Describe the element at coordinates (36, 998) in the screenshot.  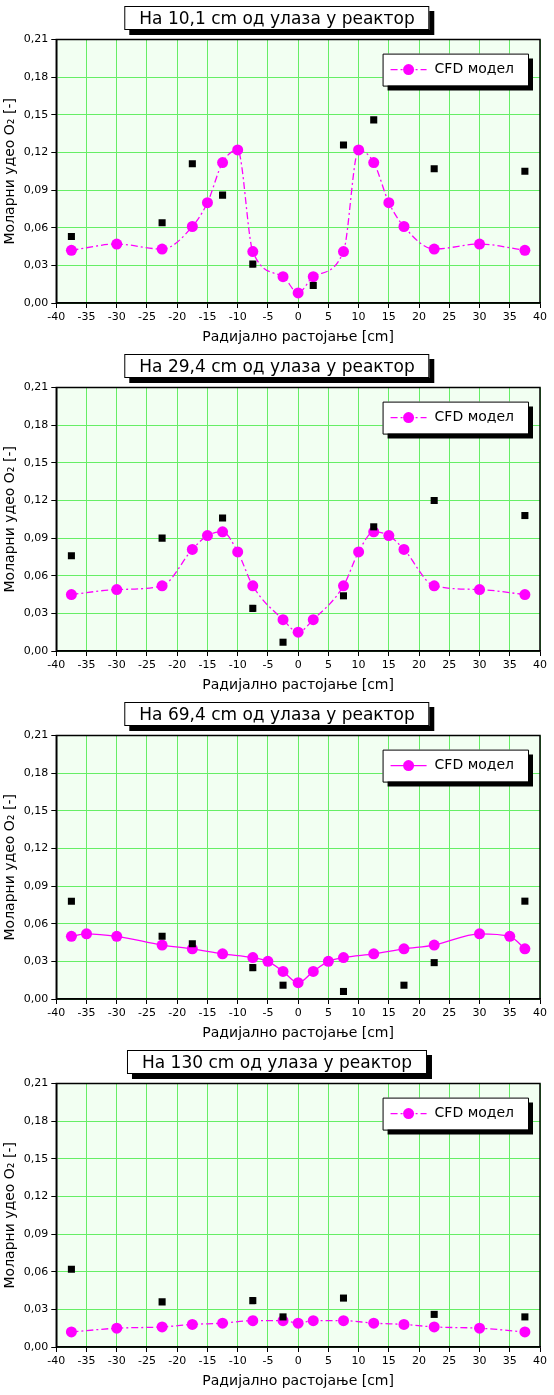
I see `y-tick-label: 0,00` at that location.